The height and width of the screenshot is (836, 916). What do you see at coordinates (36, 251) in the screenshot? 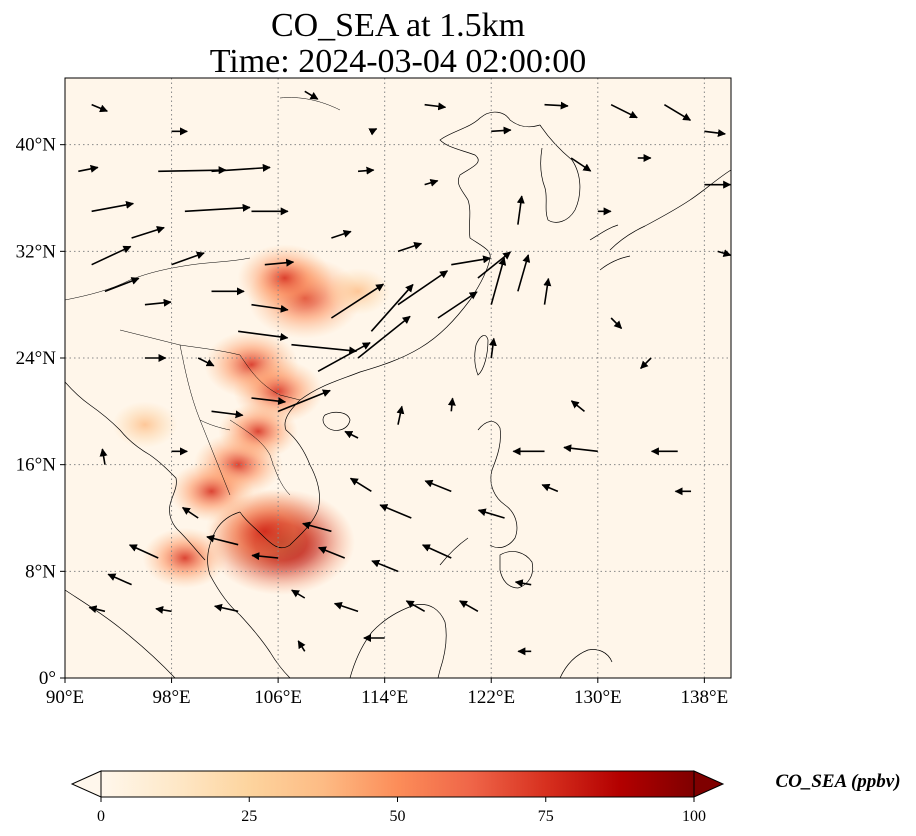
I see `lat-tick-label: 32°N` at bounding box center [36, 251].